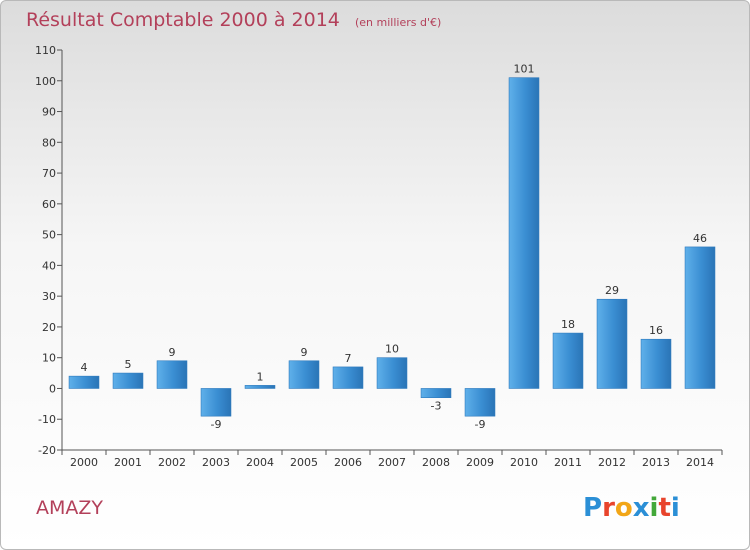 The width and height of the screenshot is (750, 550). I want to click on y-tick-label: 50, so click(49, 235).